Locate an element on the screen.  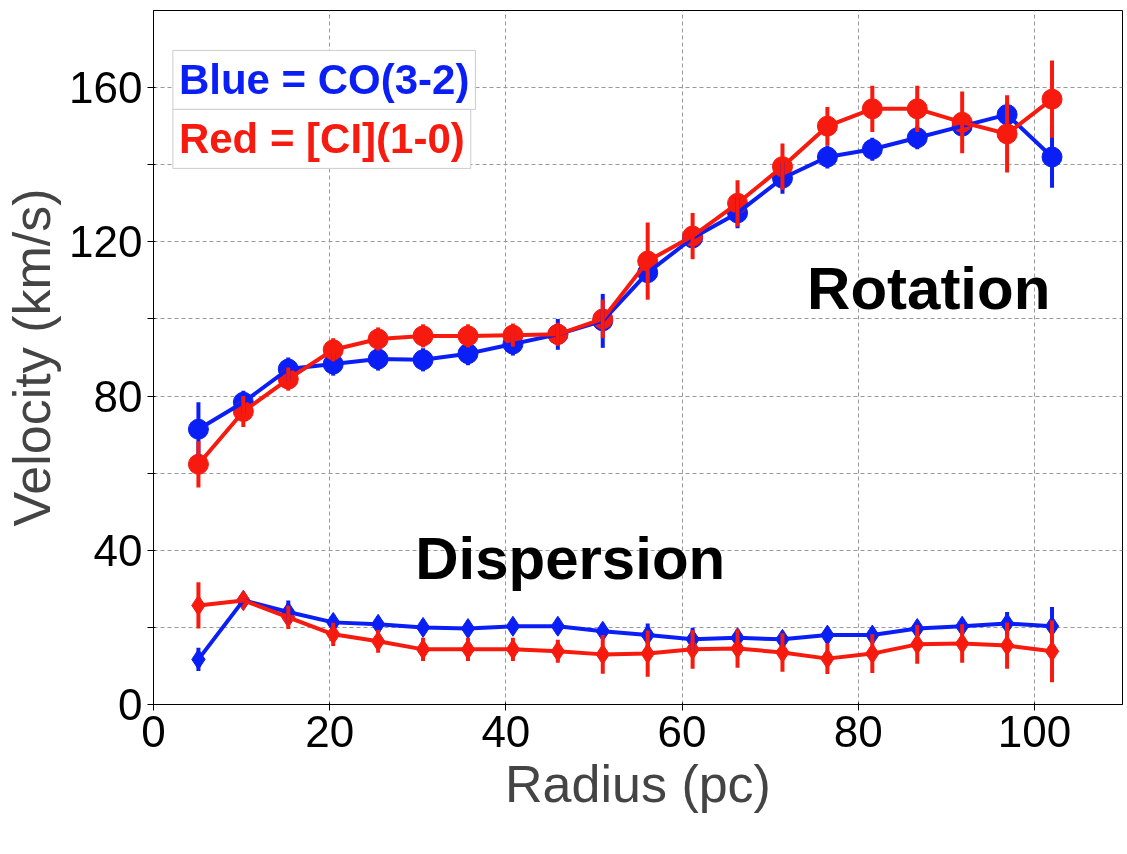
annotation: Dispersion is located at coordinates (570, 559).